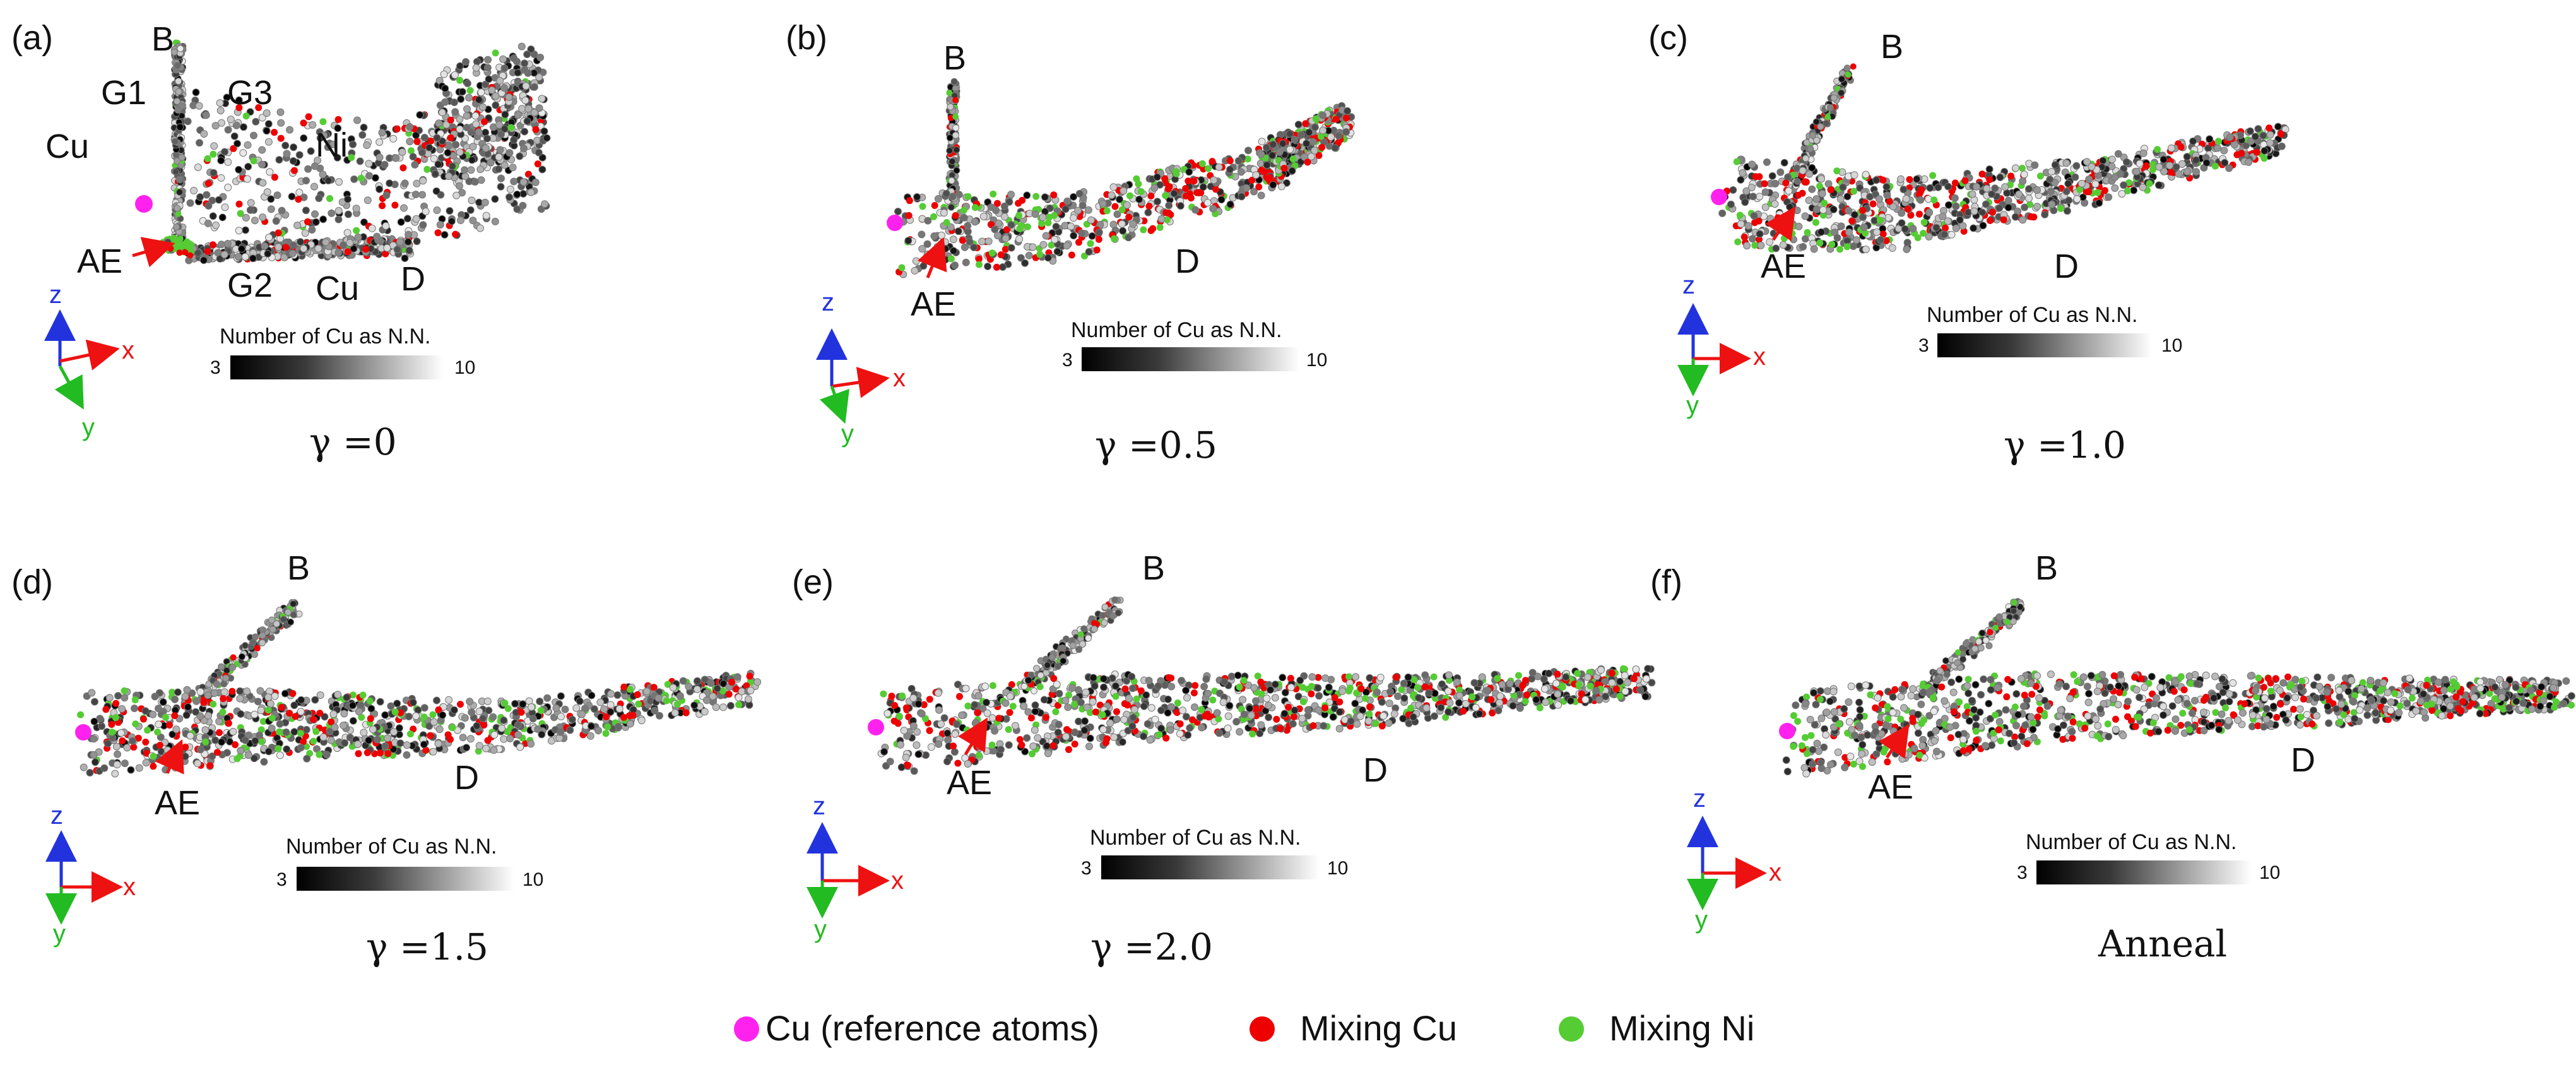  What do you see at coordinates (2032, 315) in the screenshot?
I see `colorbar-title: Number of Cu as N.N.` at bounding box center [2032, 315].